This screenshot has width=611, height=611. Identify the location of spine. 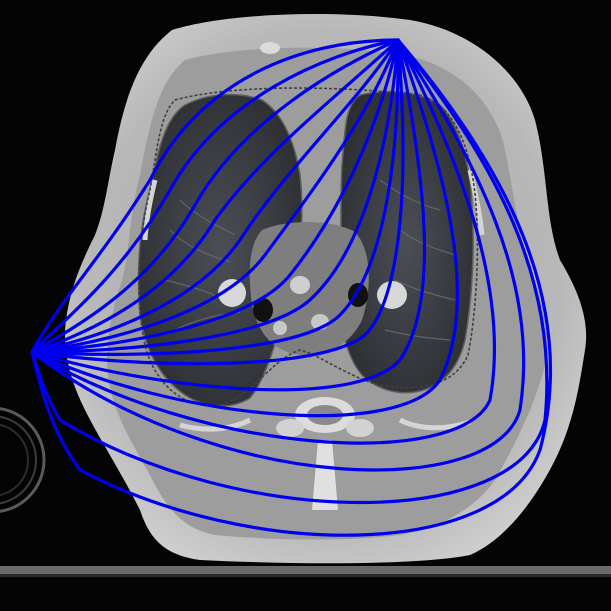
(325, 453).